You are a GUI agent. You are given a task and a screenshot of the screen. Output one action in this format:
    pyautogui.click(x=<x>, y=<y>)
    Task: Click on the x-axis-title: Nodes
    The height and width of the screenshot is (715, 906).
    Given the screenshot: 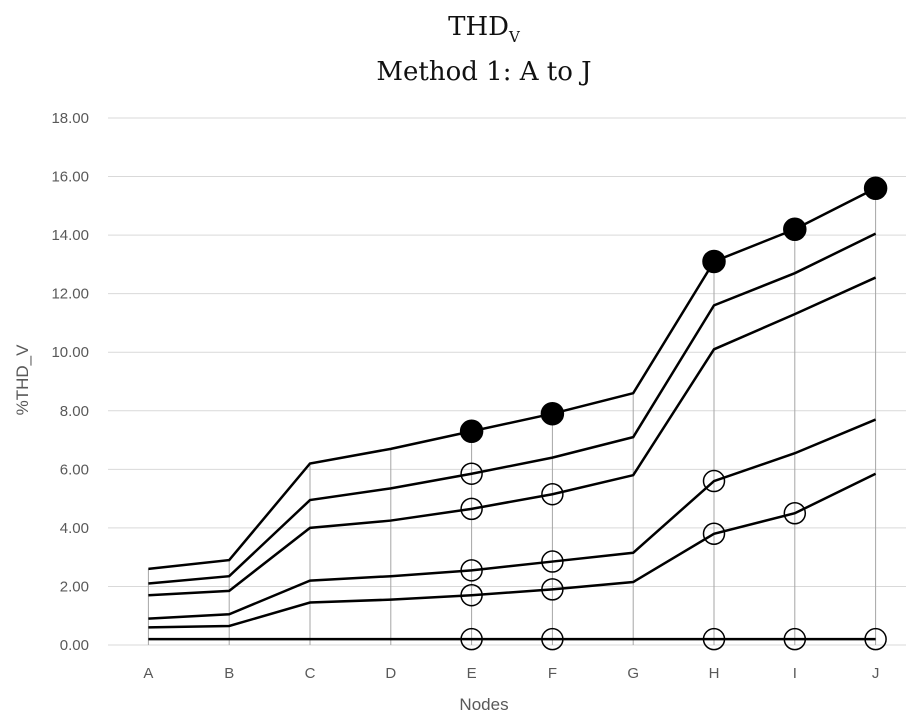 What is the action you would take?
    pyautogui.click(x=483, y=704)
    